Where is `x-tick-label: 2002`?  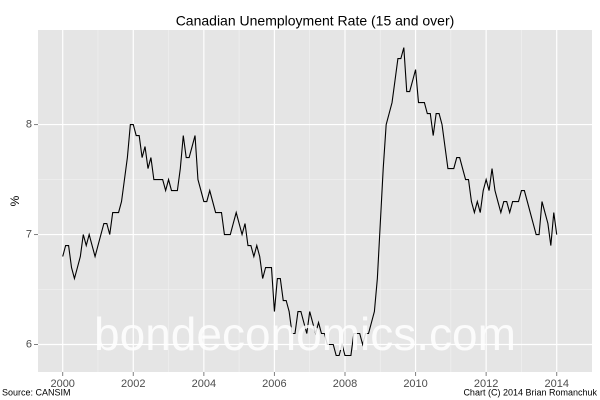
x-tick-label: 2002 is located at coordinates (133, 384).